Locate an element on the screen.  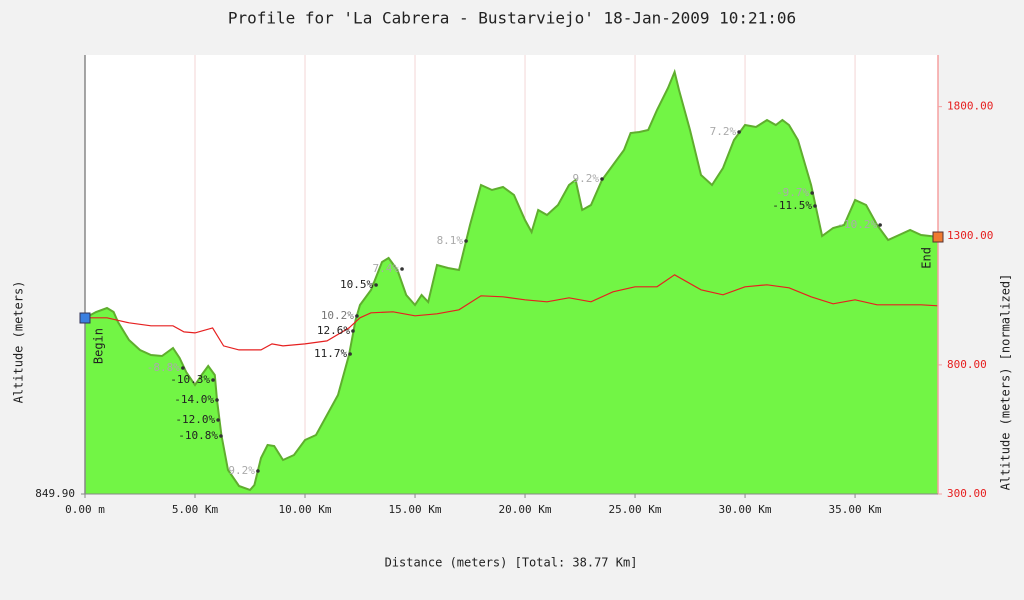
x-tick-label: 0.00 m is located at coordinates (85, 509).